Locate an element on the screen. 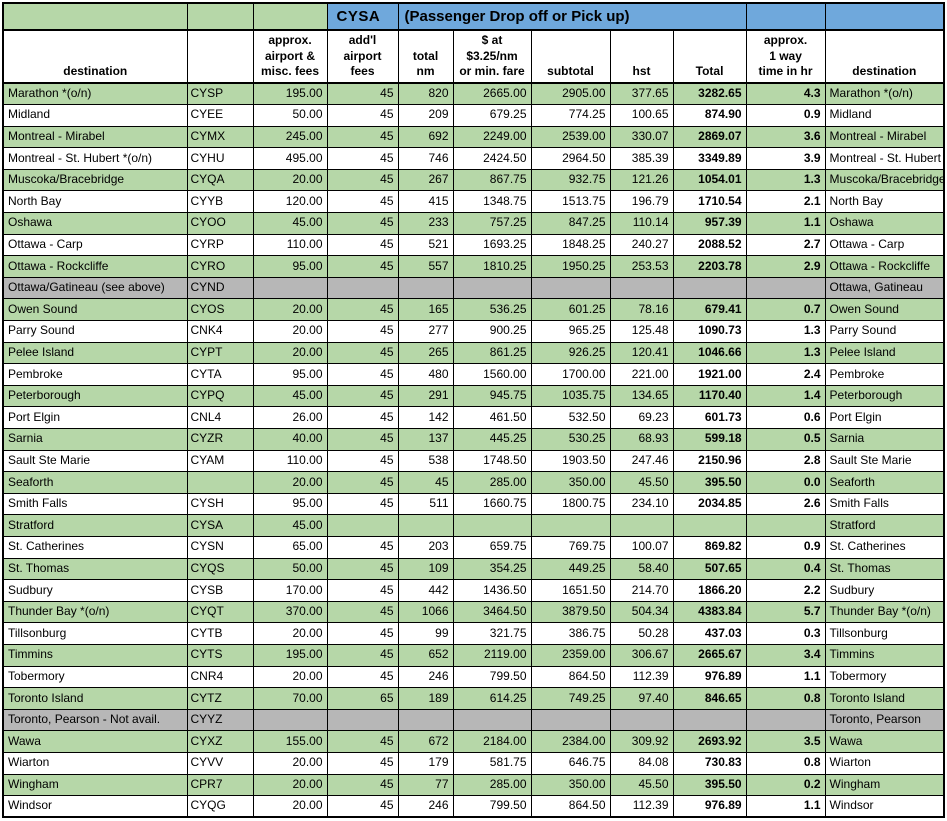 The width and height of the screenshot is (947, 821). cell-time: 0.8 is located at coordinates (785, 763).